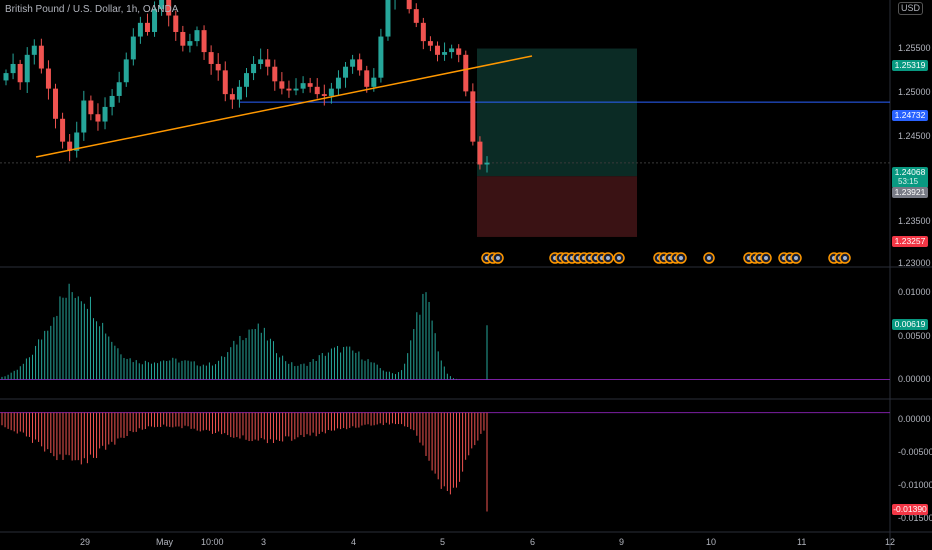  What do you see at coordinates (910, 192) in the screenshot?
I see `entry-price-badge: 1.23921` at bounding box center [910, 192].